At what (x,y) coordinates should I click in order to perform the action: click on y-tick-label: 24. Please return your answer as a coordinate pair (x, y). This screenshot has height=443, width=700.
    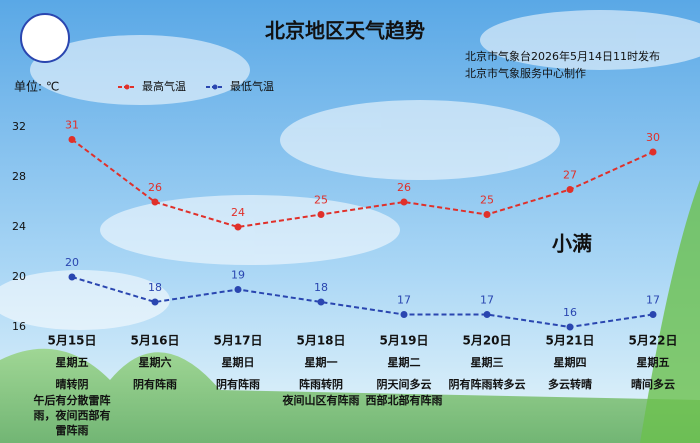
    Looking at the image, I should click on (19, 226).